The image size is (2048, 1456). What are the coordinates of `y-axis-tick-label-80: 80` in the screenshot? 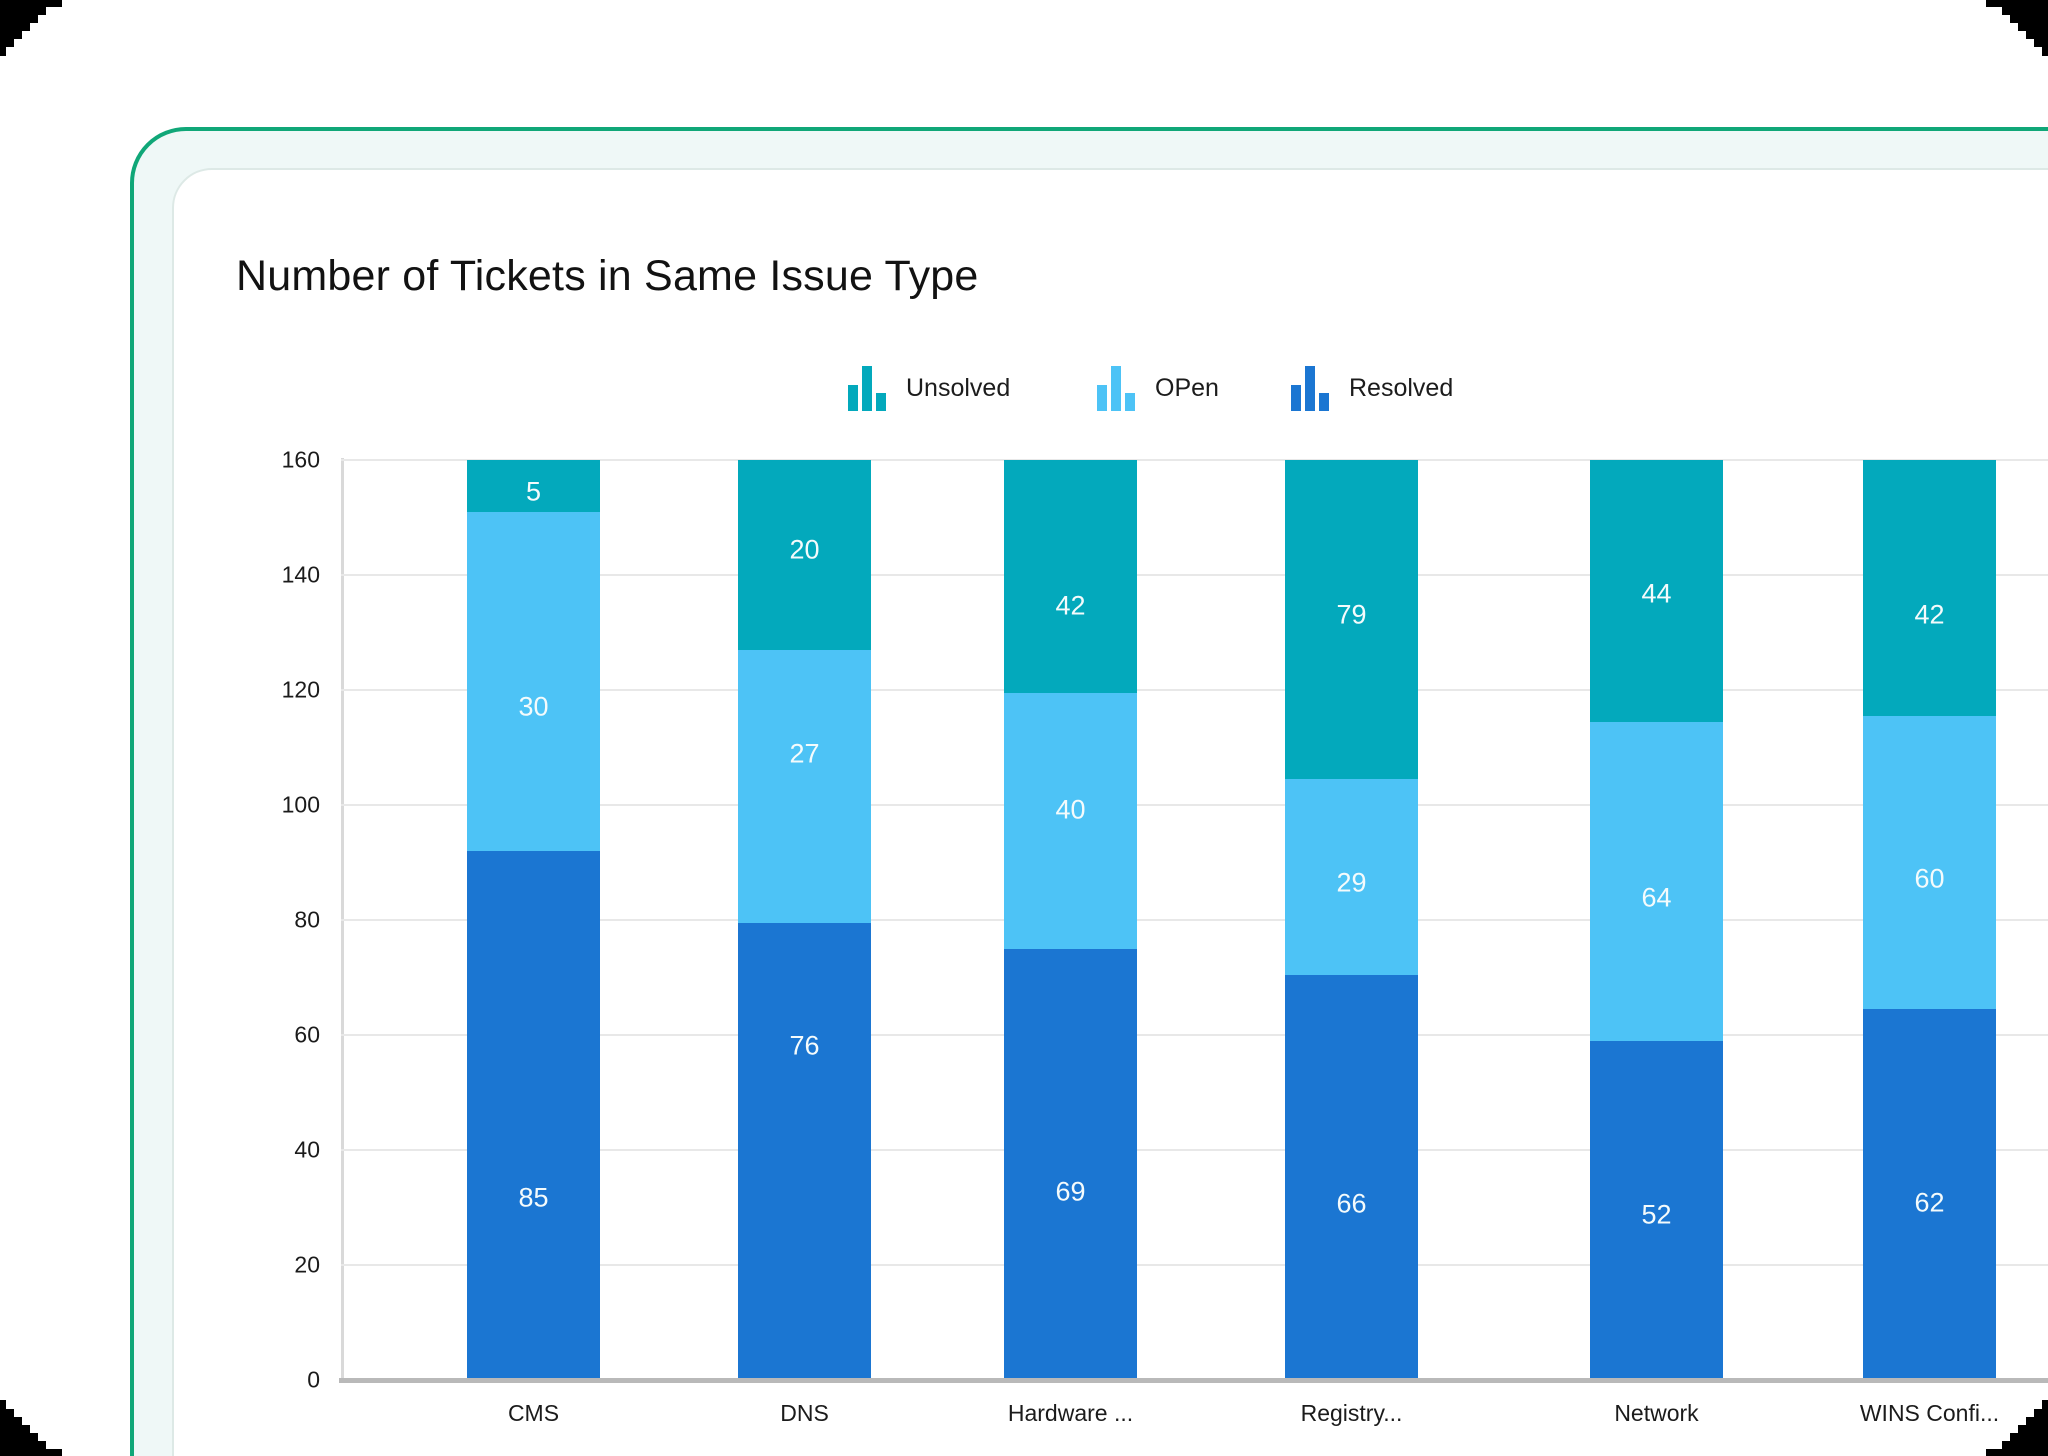 It's located at (307, 919).